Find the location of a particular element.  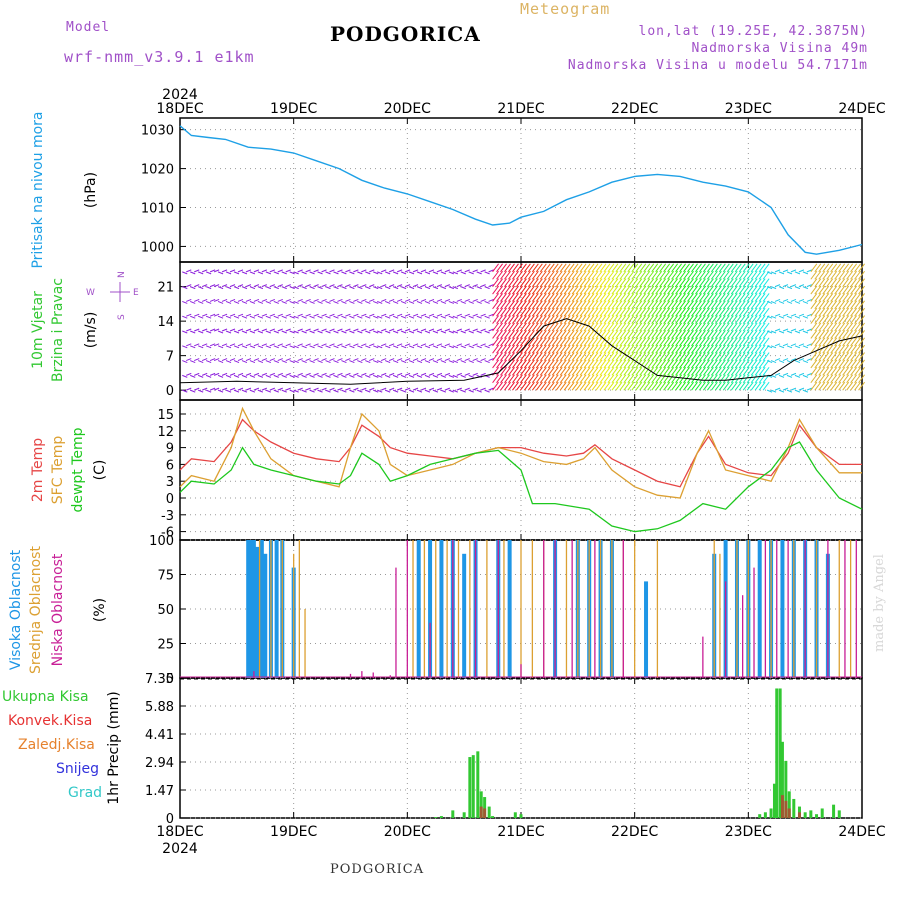

temp2m-axis-label: 2m Temp is located at coordinates (38, 470).